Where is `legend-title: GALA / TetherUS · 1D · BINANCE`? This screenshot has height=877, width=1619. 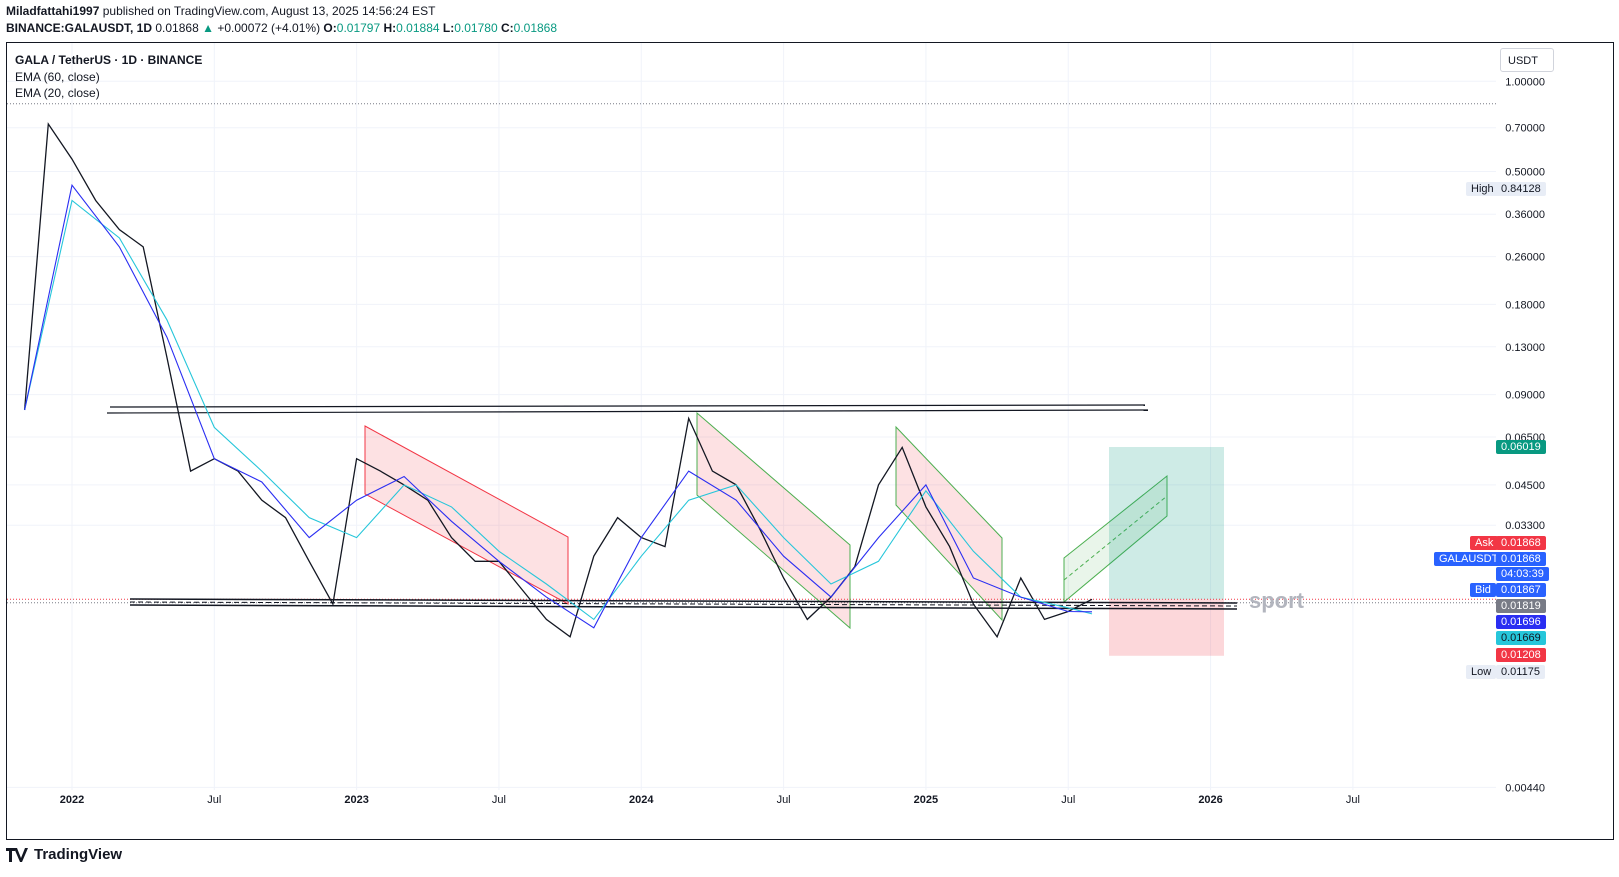 legend-title: GALA / TetherUS · 1D · BINANCE is located at coordinates (109, 60).